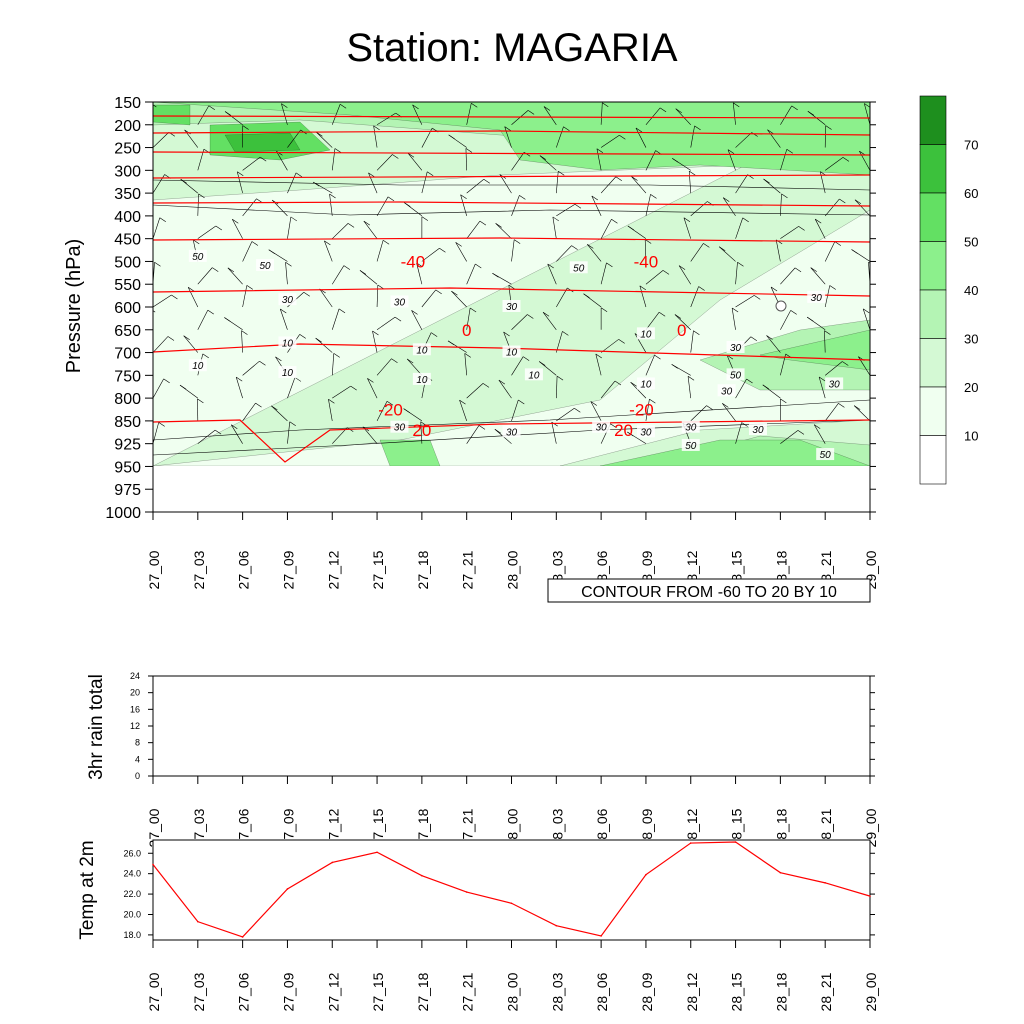 This screenshot has width=1024, height=1024. Describe the element at coordinates (199, 827) in the screenshot. I see `rain-x-tick-label: 27_03` at that location.